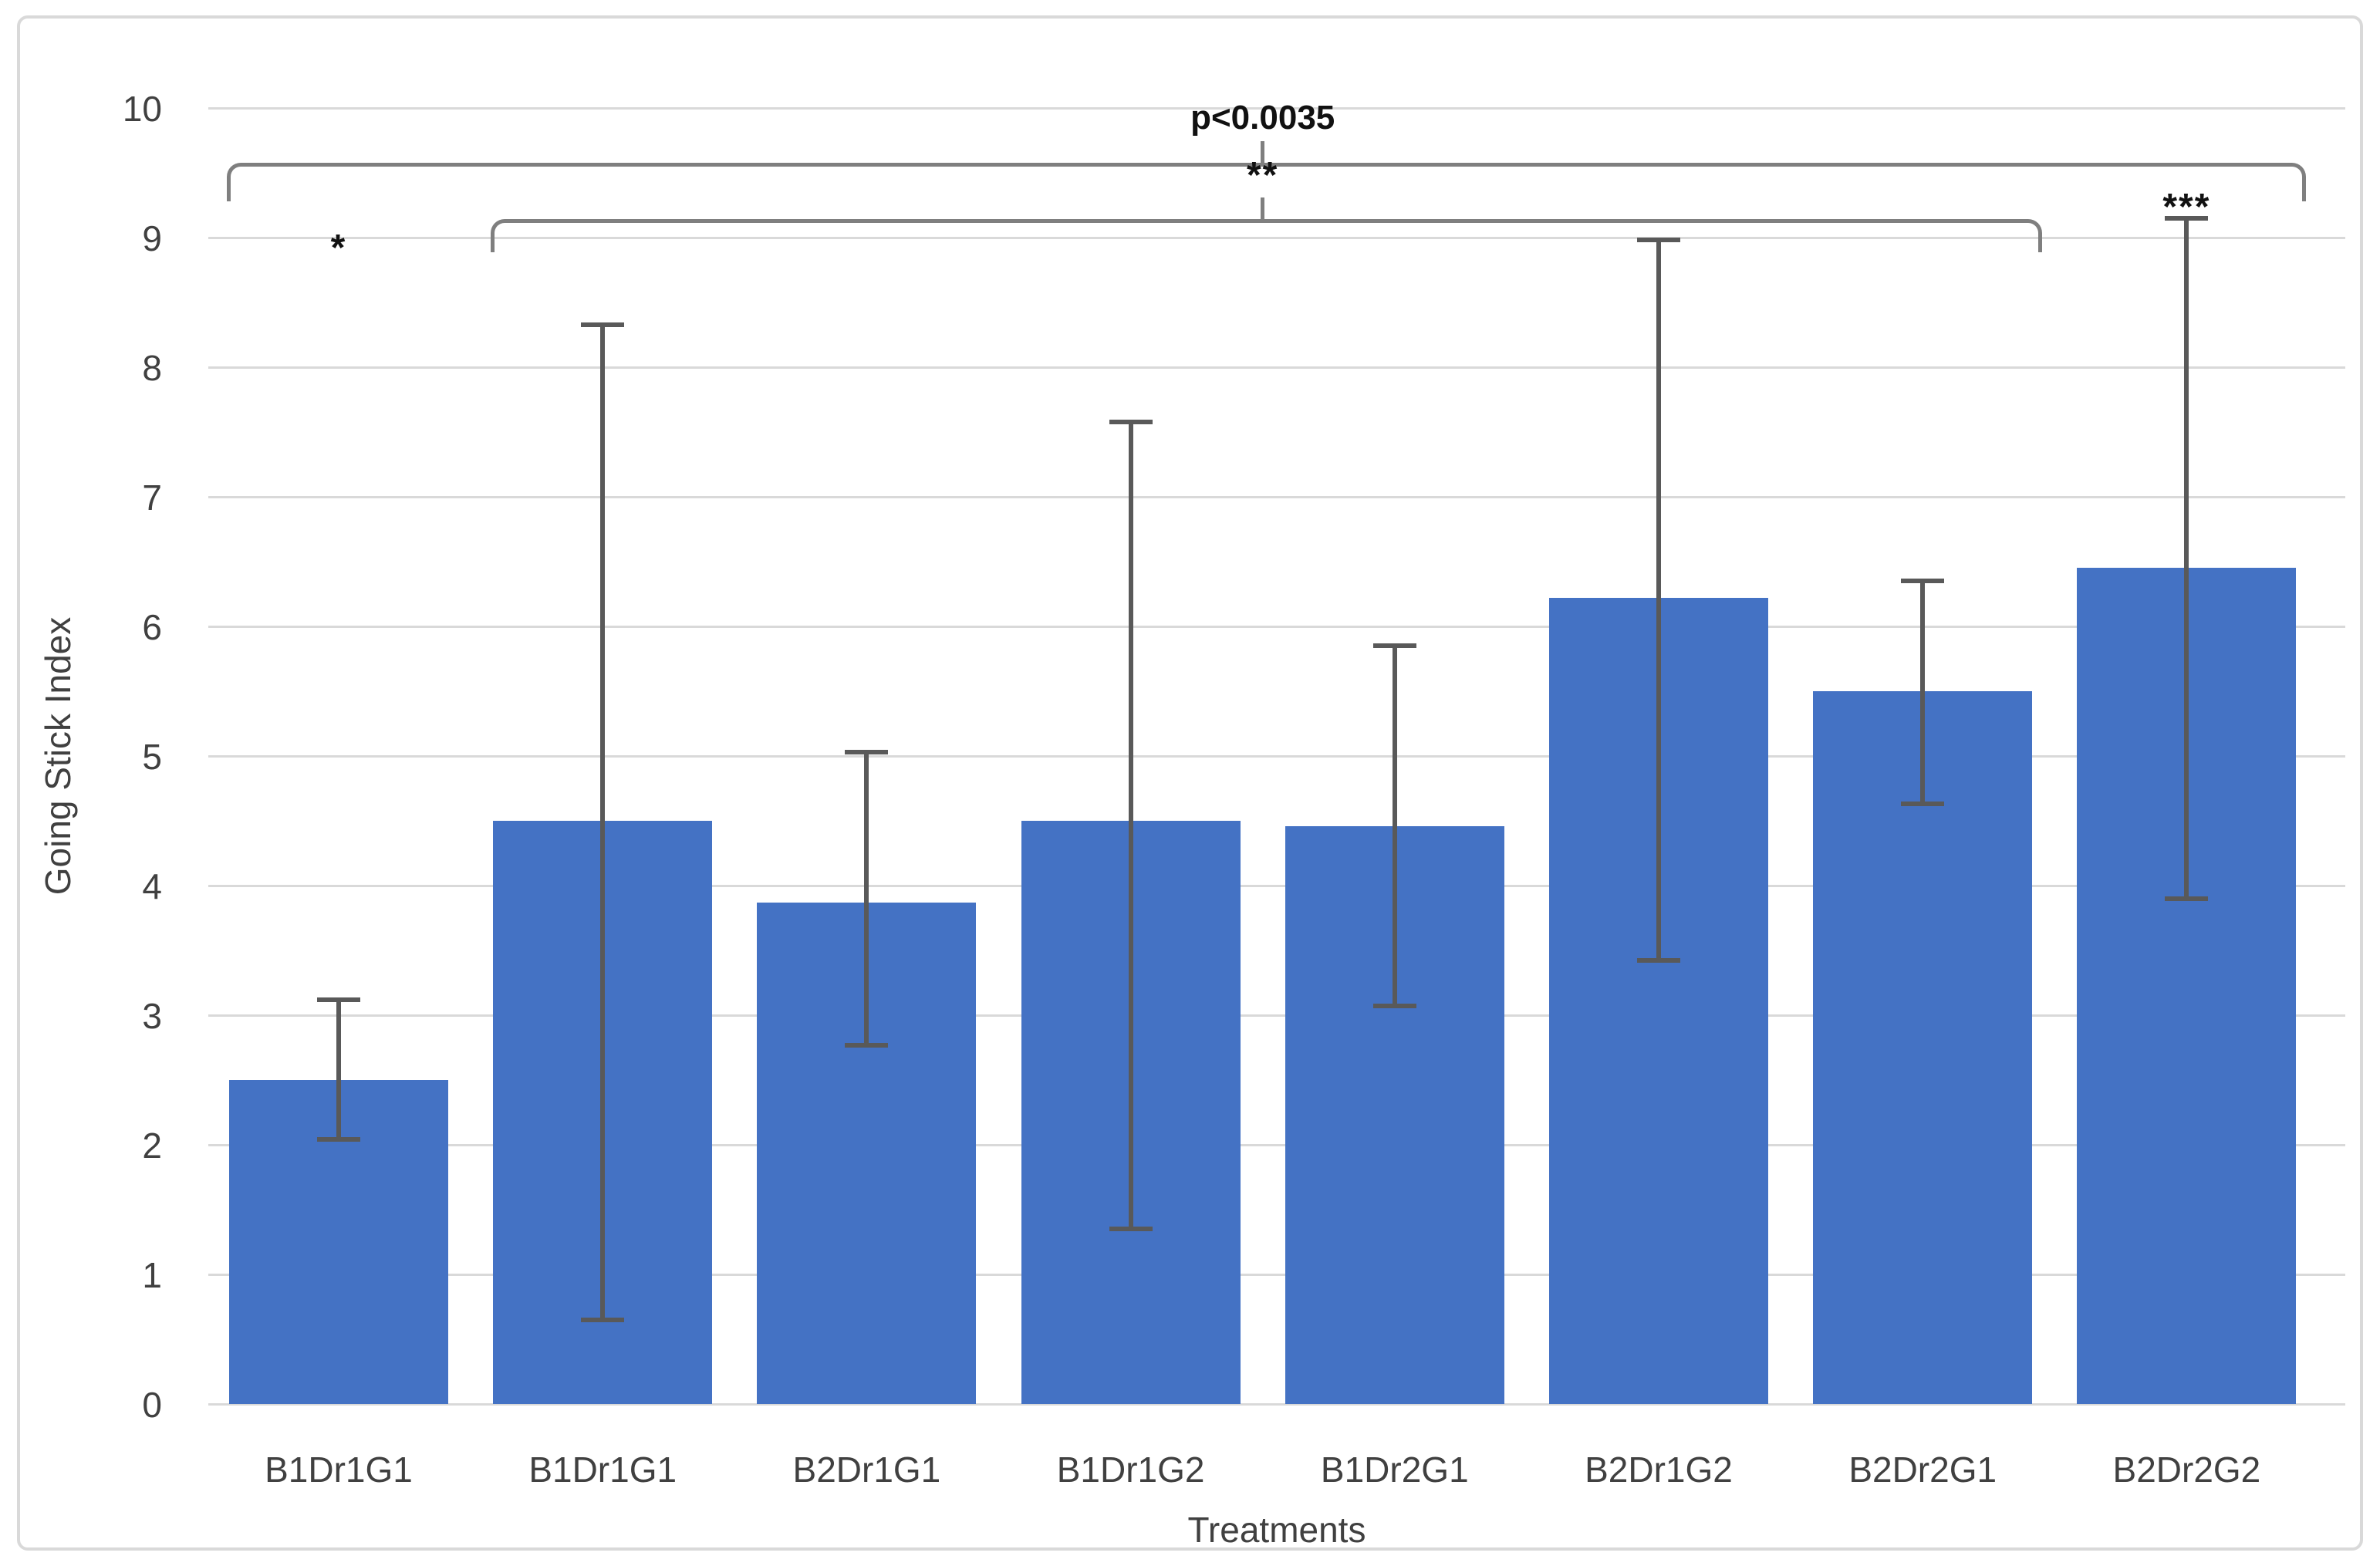 The width and height of the screenshot is (2380, 1566). Describe the element at coordinates (58, 756) in the screenshot. I see `y-axis-title: Going Stick Index` at that location.